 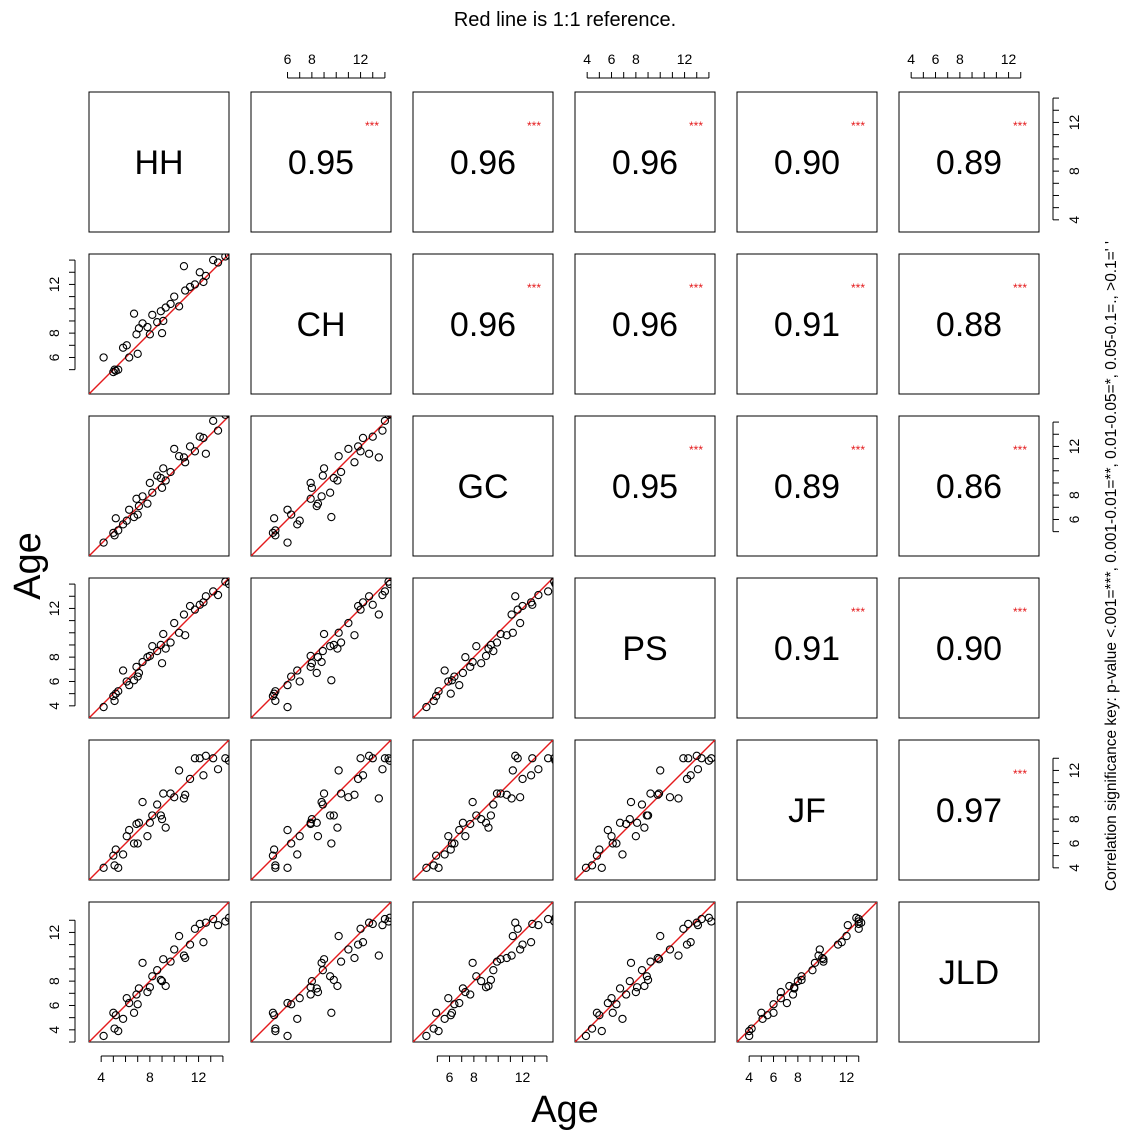 I want to click on correlation-value: 0.90, so click(x=969, y=649).